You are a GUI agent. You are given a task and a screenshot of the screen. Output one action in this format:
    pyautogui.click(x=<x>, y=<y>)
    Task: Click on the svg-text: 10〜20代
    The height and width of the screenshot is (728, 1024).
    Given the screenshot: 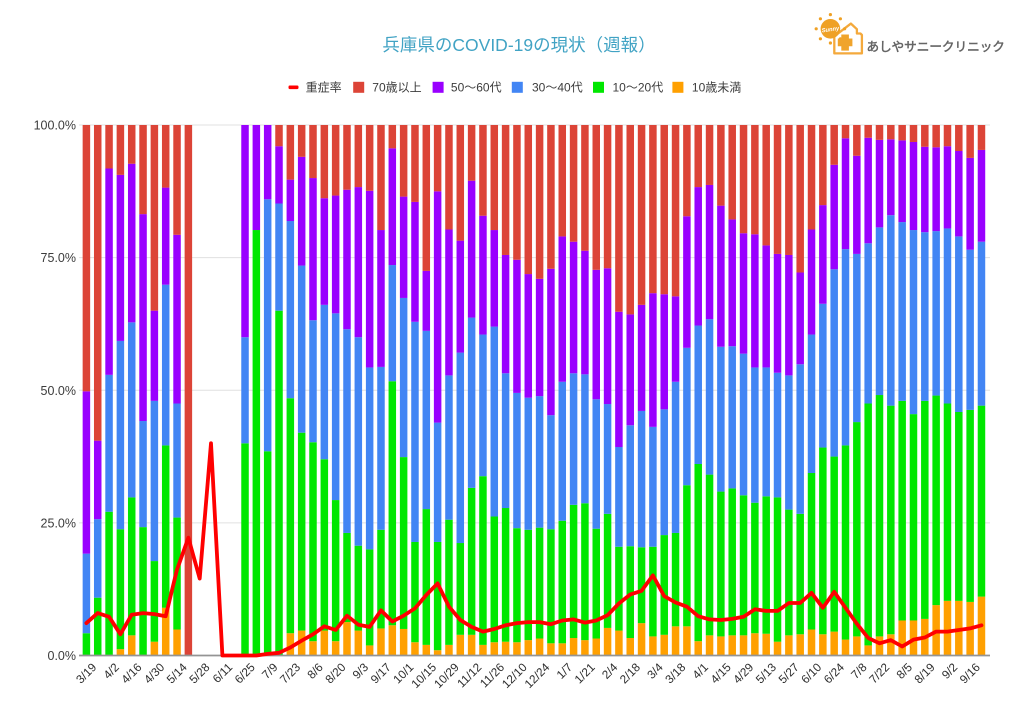 What is the action you would take?
    pyautogui.click(x=638, y=88)
    